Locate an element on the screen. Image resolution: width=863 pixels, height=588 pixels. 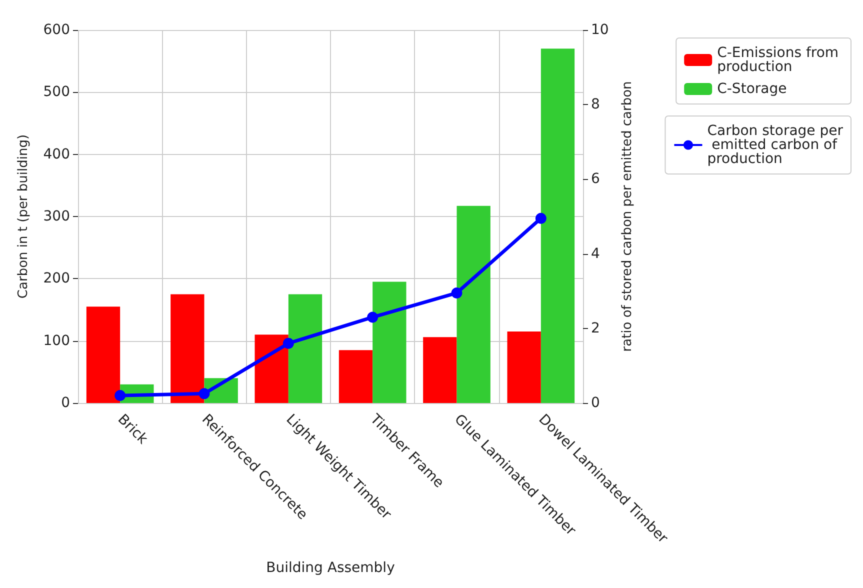
y-tick-label: 400 is located at coordinates (56, 154).